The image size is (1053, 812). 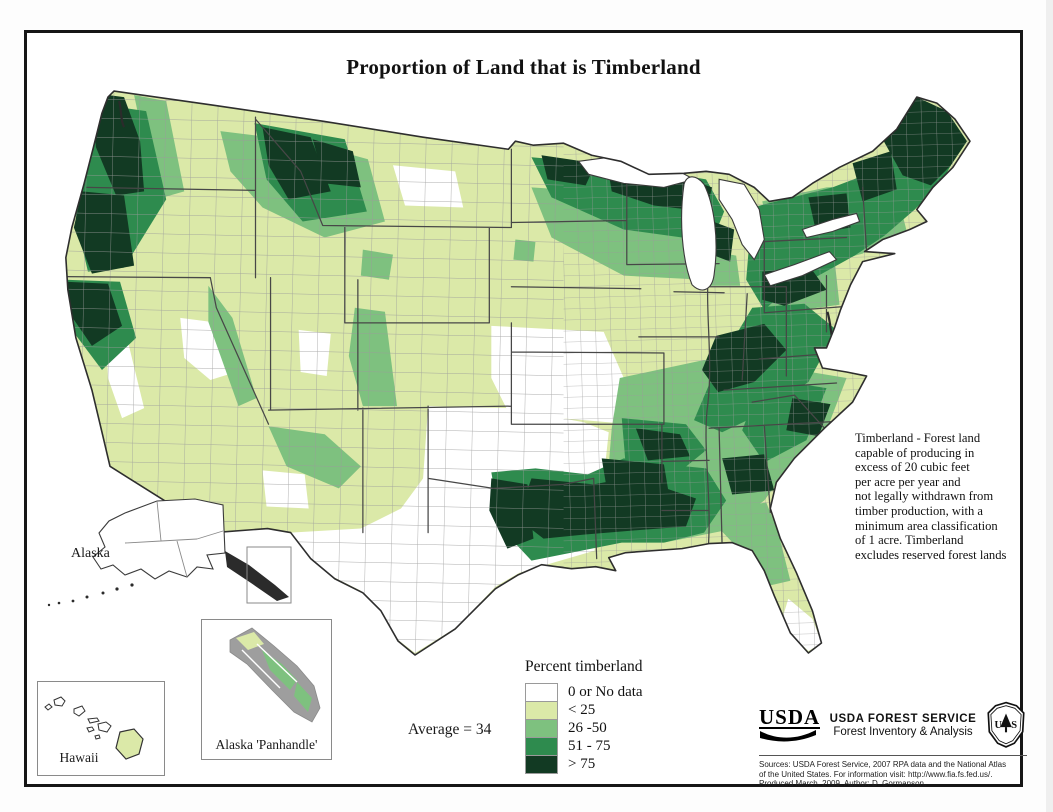 I want to click on alaska-map, so click(x=187, y=556).